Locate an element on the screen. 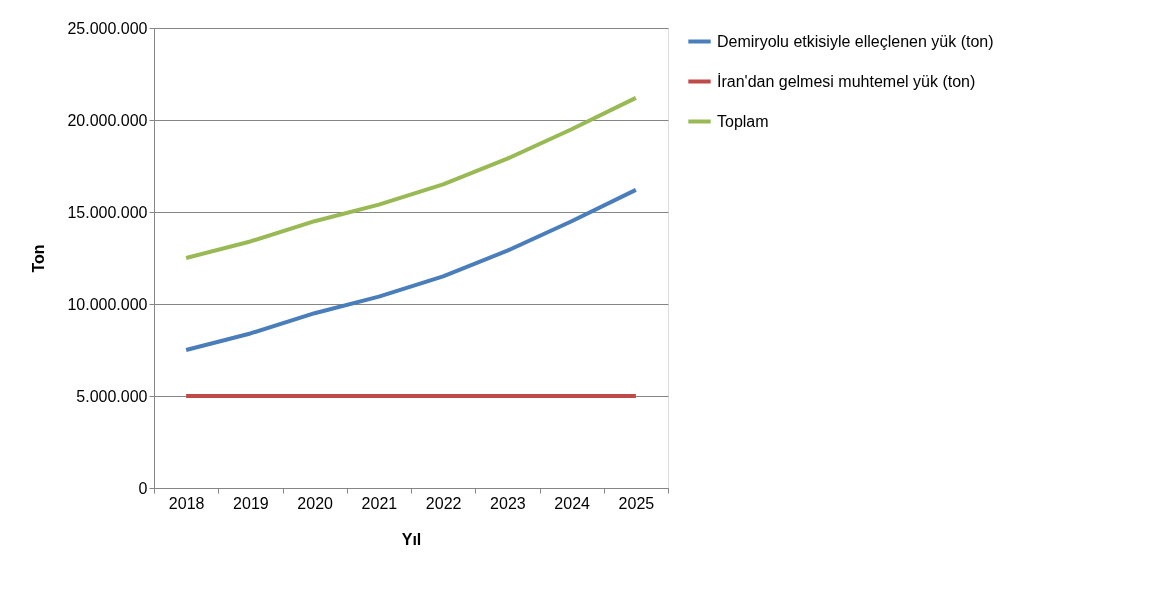 Image resolution: width=1163 pixels, height=615 pixels. x-tick-label: 2019 is located at coordinates (251, 503).